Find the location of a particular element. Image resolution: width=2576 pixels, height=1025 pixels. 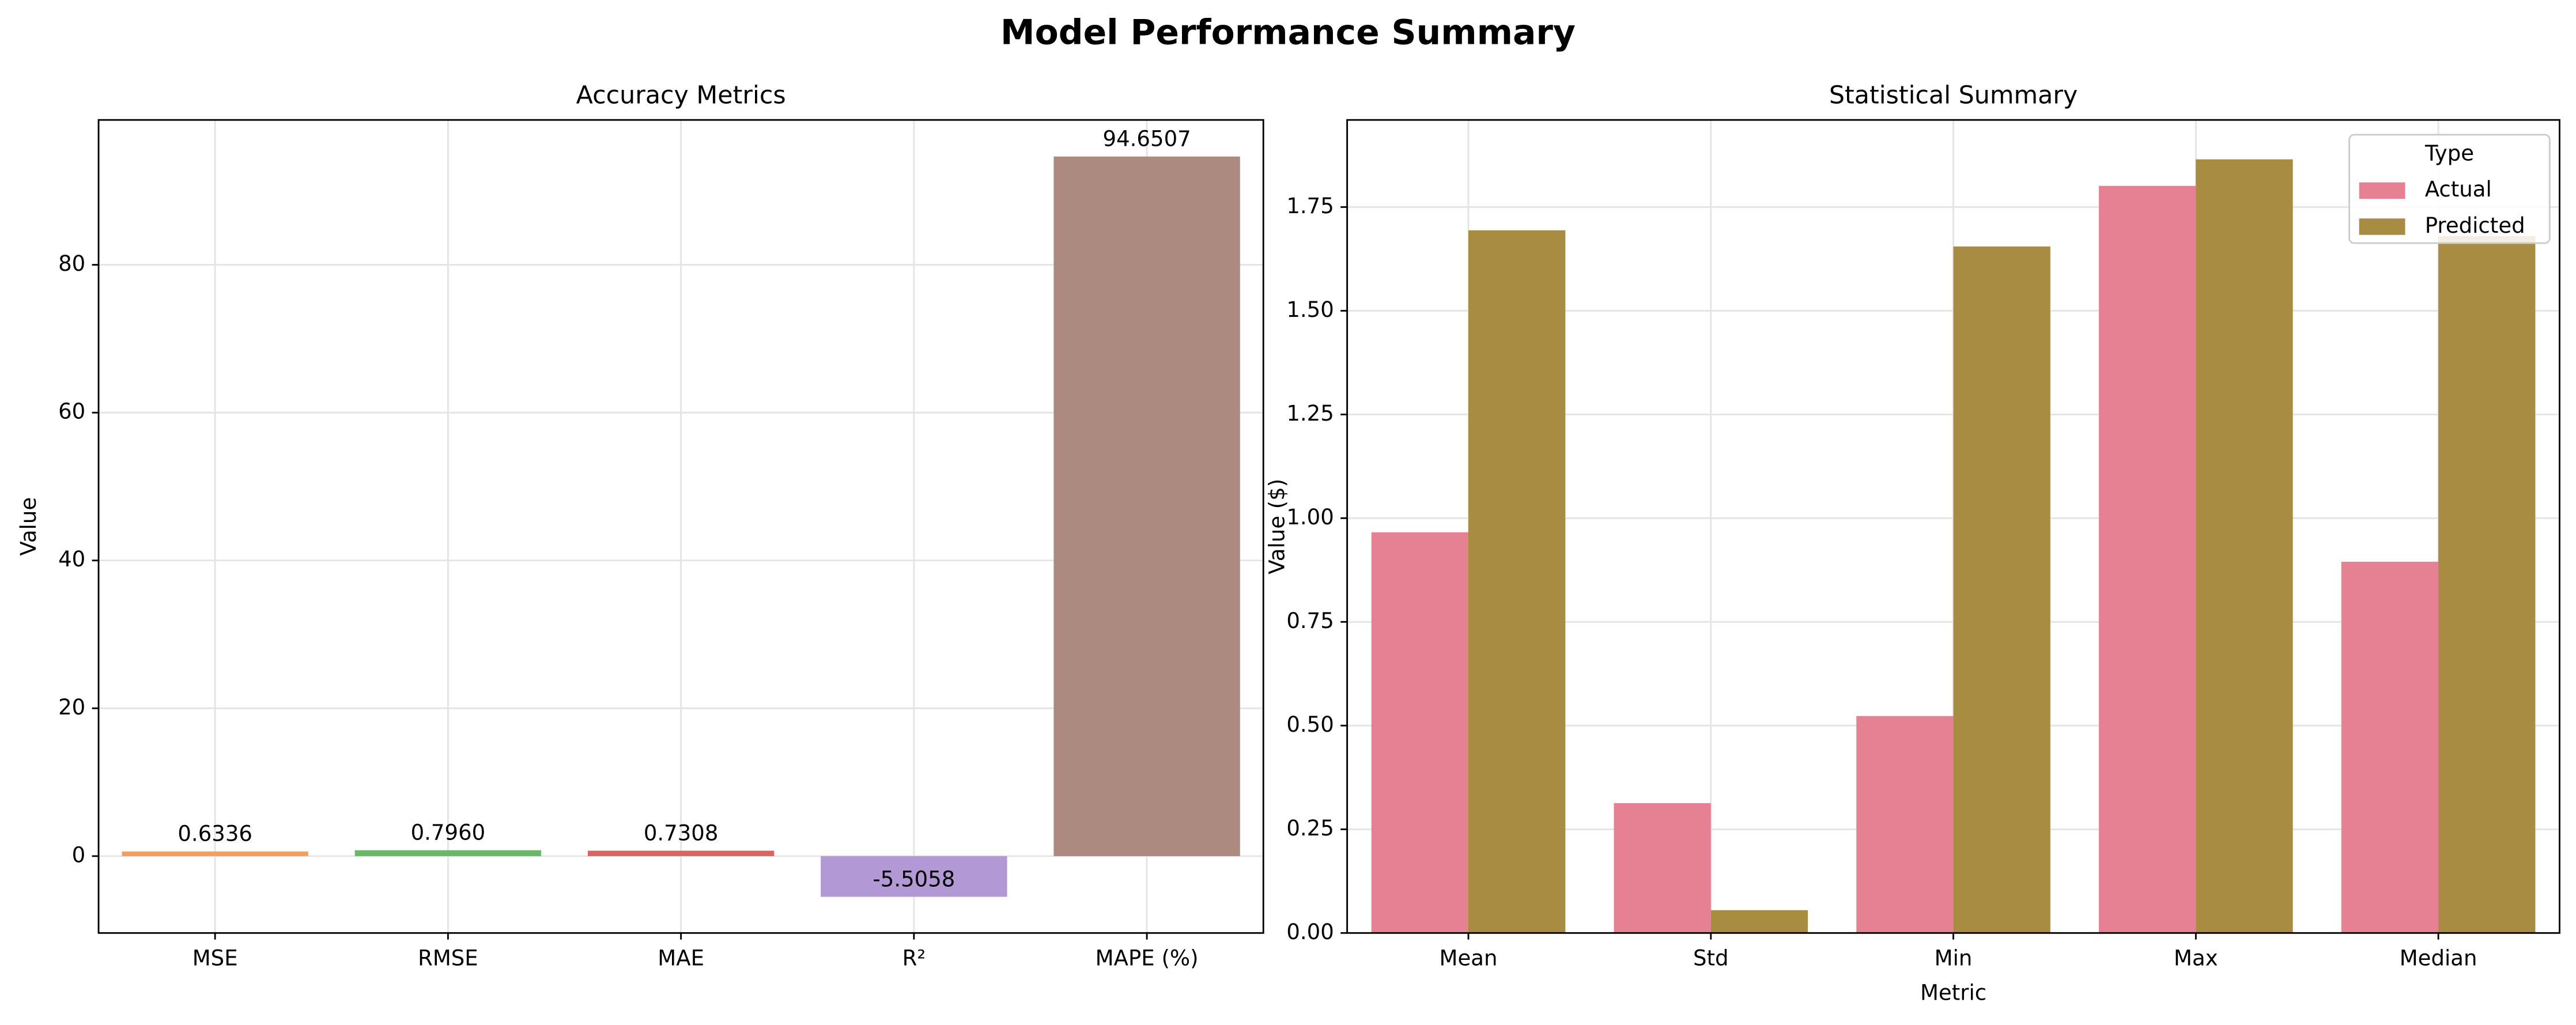

y-tick-label: 0.25 is located at coordinates (1310, 828).